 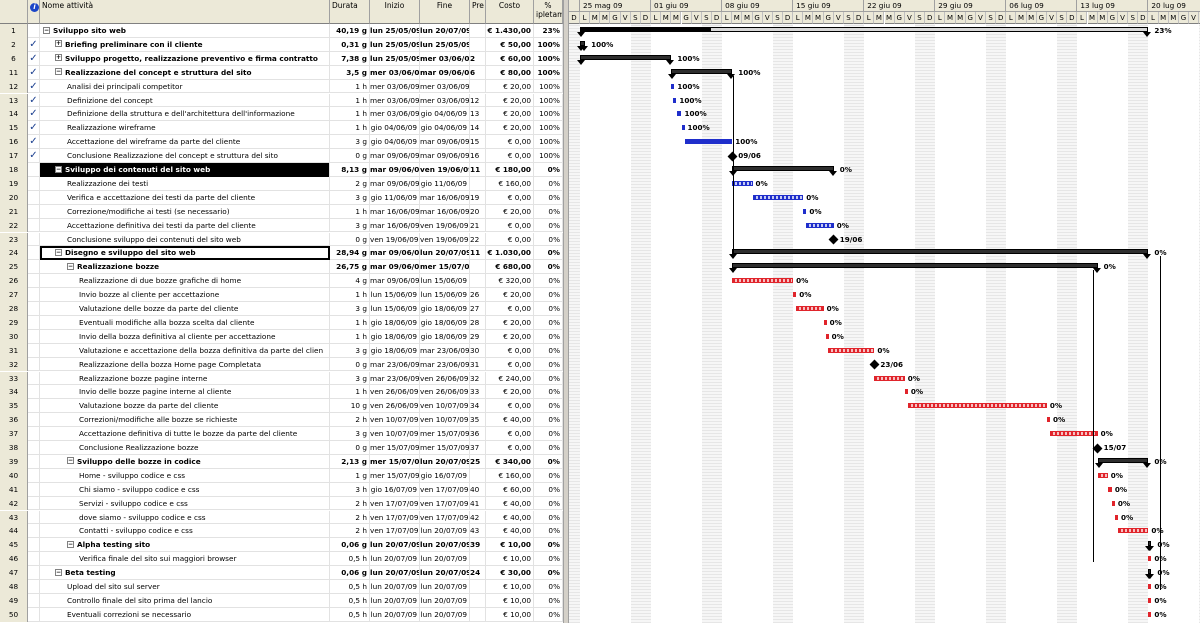 I want to click on task-finish: ven 17/07/09, so click(x=445, y=503).